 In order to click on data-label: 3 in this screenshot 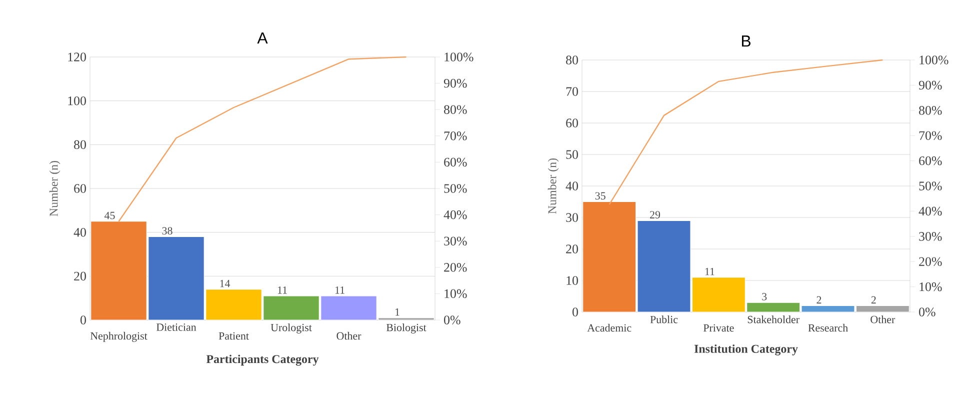, I will do `click(764, 296)`.